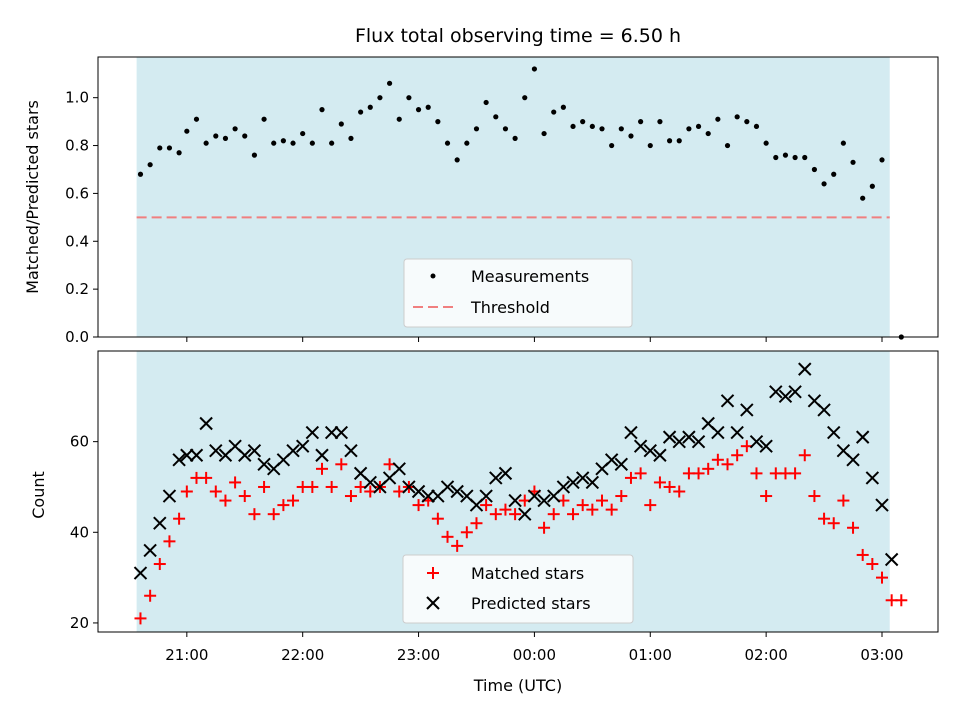 The height and width of the screenshot is (724, 960). I want to click on legend-predicted-label: Predicted stars, so click(531, 603).